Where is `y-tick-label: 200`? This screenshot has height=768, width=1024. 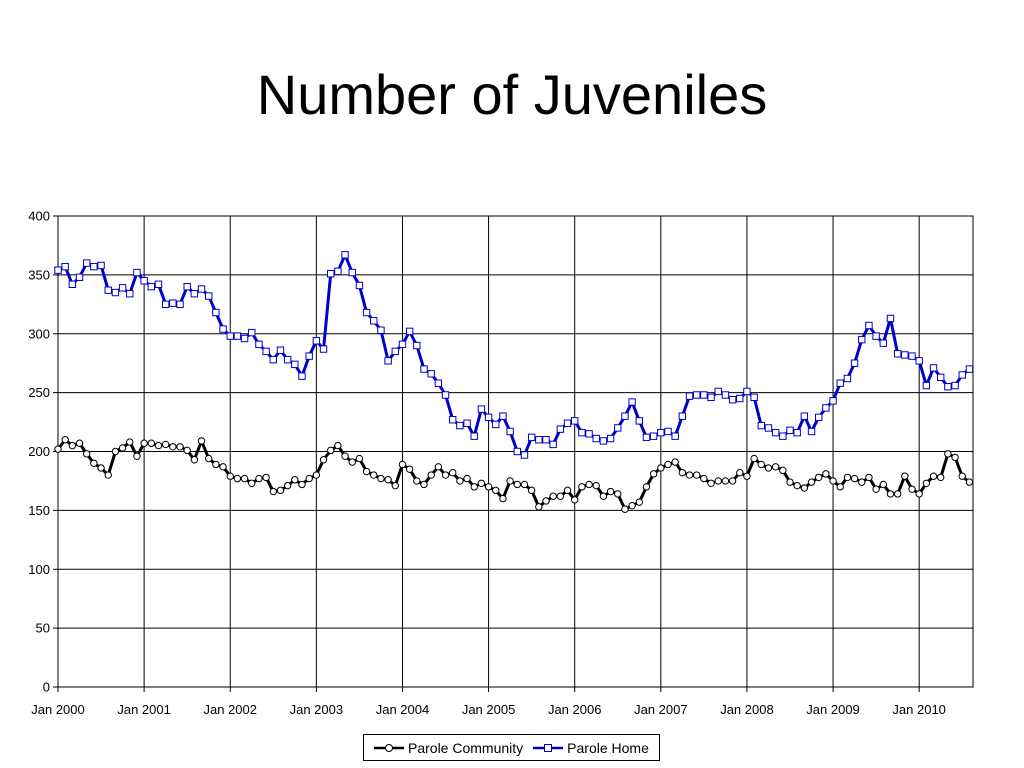
y-tick-label: 200 is located at coordinates (39, 451).